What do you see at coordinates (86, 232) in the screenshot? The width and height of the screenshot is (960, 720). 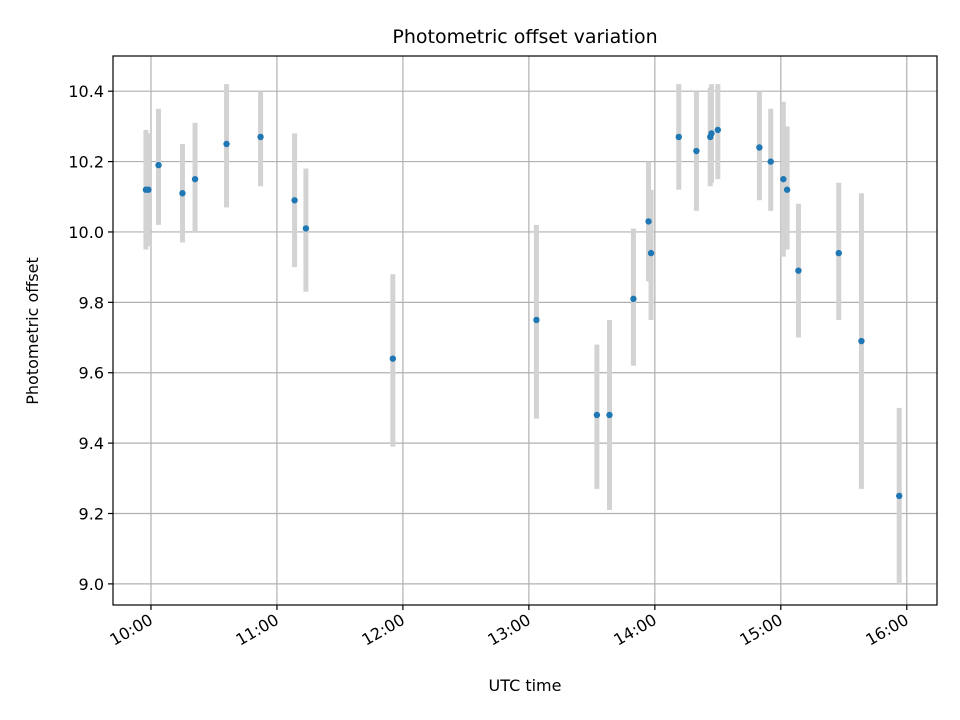 I see `y-tick-label: 10.0` at bounding box center [86, 232].